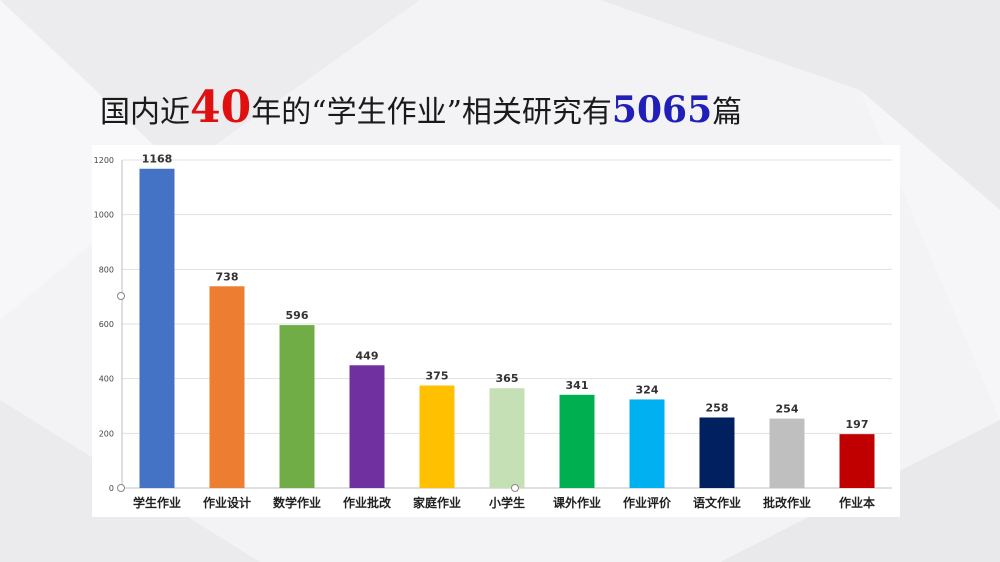 Image resolution: width=1000 pixels, height=562 pixels. I want to click on data-label: 375, so click(437, 376).